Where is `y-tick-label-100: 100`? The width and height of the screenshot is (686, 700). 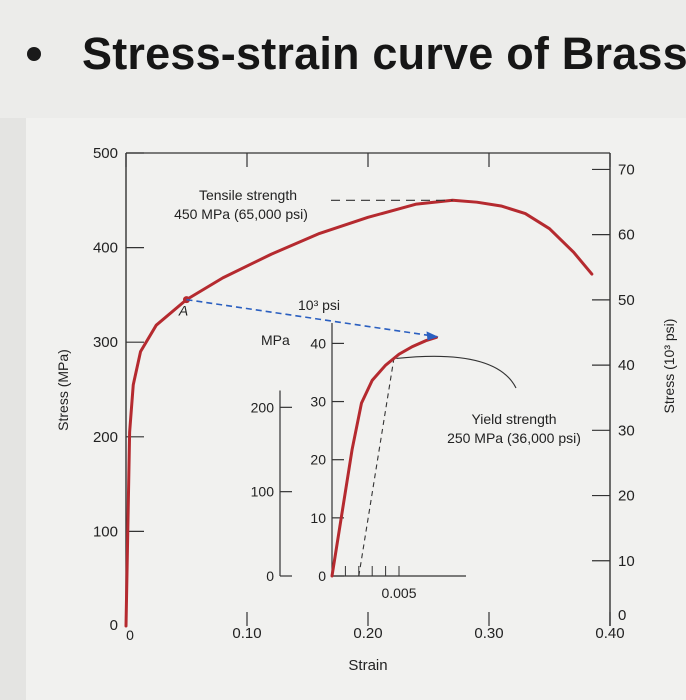
y-tick-label-100: 100 is located at coordinates (105, 531).